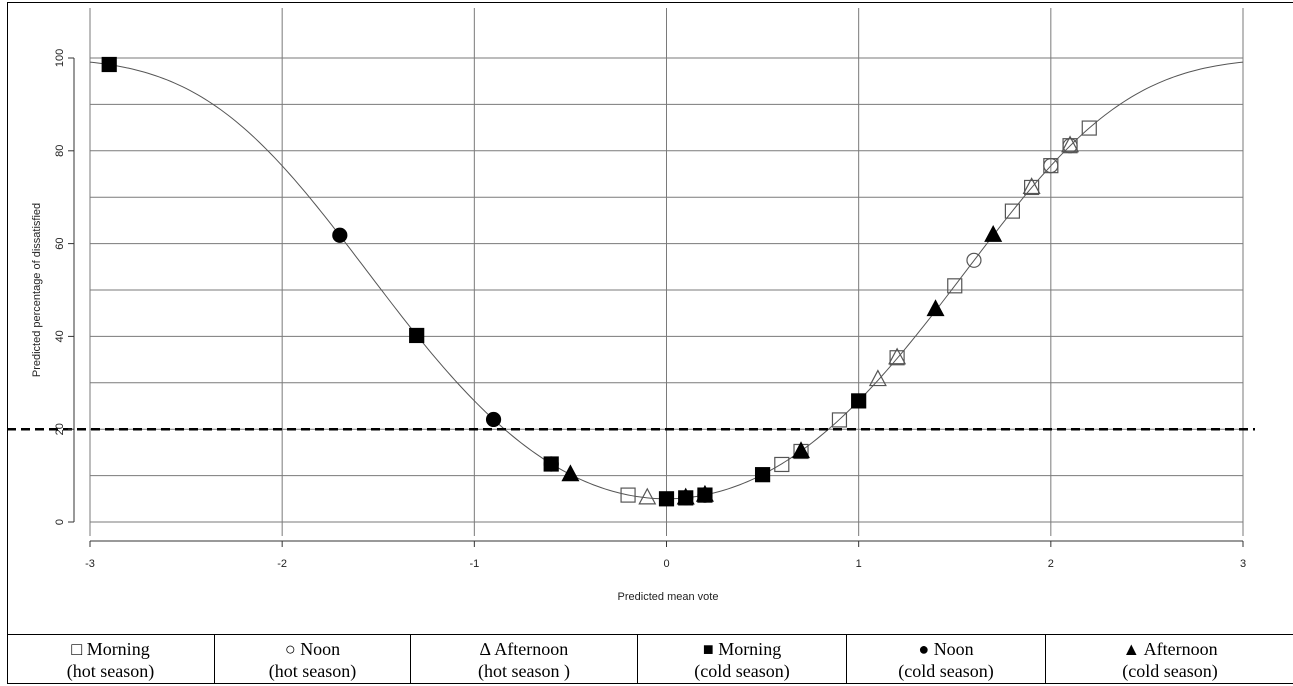  What do you see at coordinates (312, 671) in the screenshot?
I see `legend-season-noon-hot: (hot season)` at bounding box center [312, 671].